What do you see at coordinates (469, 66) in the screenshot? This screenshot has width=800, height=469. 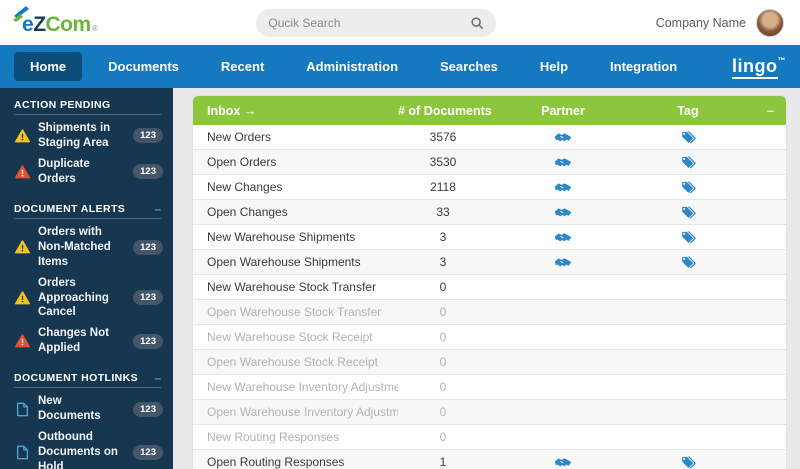 I see `nav-tab-searches: Searches` at bounding box center [469, 66].